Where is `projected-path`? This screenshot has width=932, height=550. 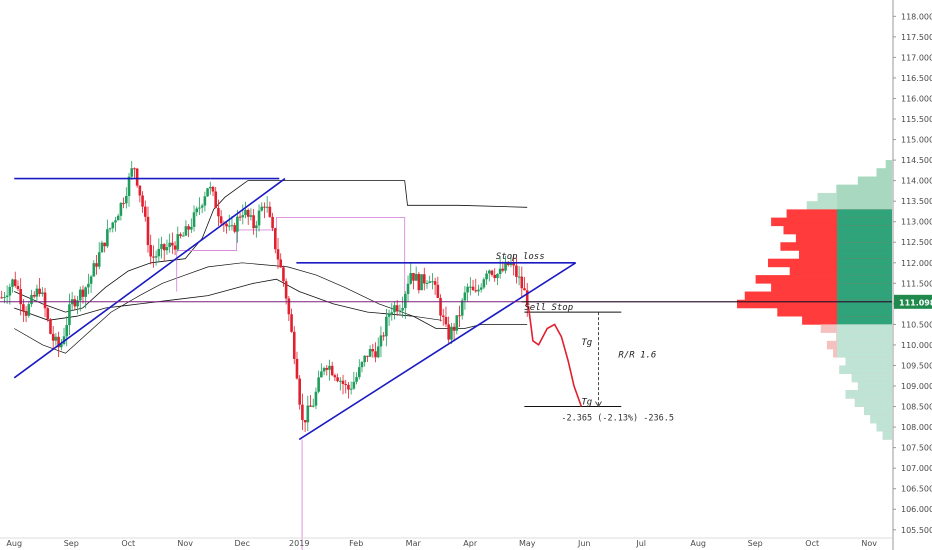
projected-path is located at coordinates (555, 356).